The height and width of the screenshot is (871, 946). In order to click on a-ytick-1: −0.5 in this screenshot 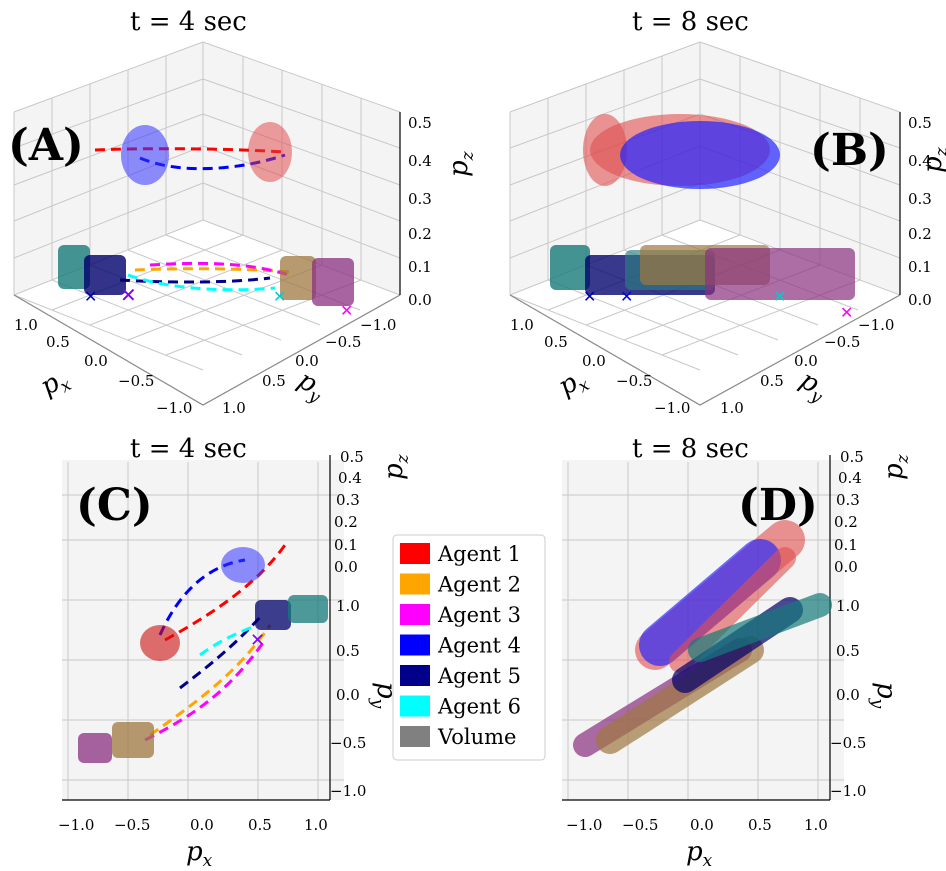, I will do `click(343, 342)`.